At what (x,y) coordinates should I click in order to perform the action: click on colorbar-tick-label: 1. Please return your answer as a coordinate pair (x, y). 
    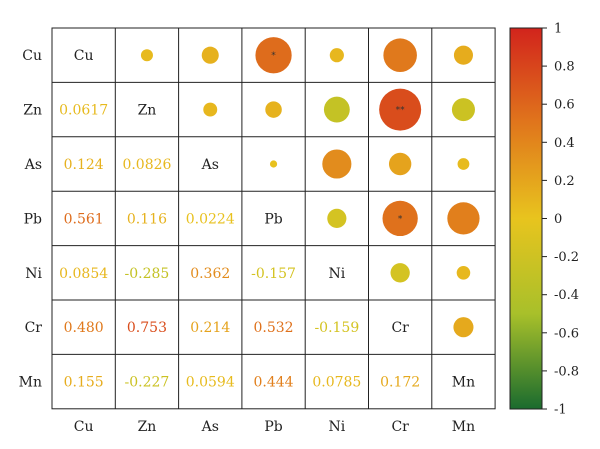
    Looking at the image, I should click on (558, 29).